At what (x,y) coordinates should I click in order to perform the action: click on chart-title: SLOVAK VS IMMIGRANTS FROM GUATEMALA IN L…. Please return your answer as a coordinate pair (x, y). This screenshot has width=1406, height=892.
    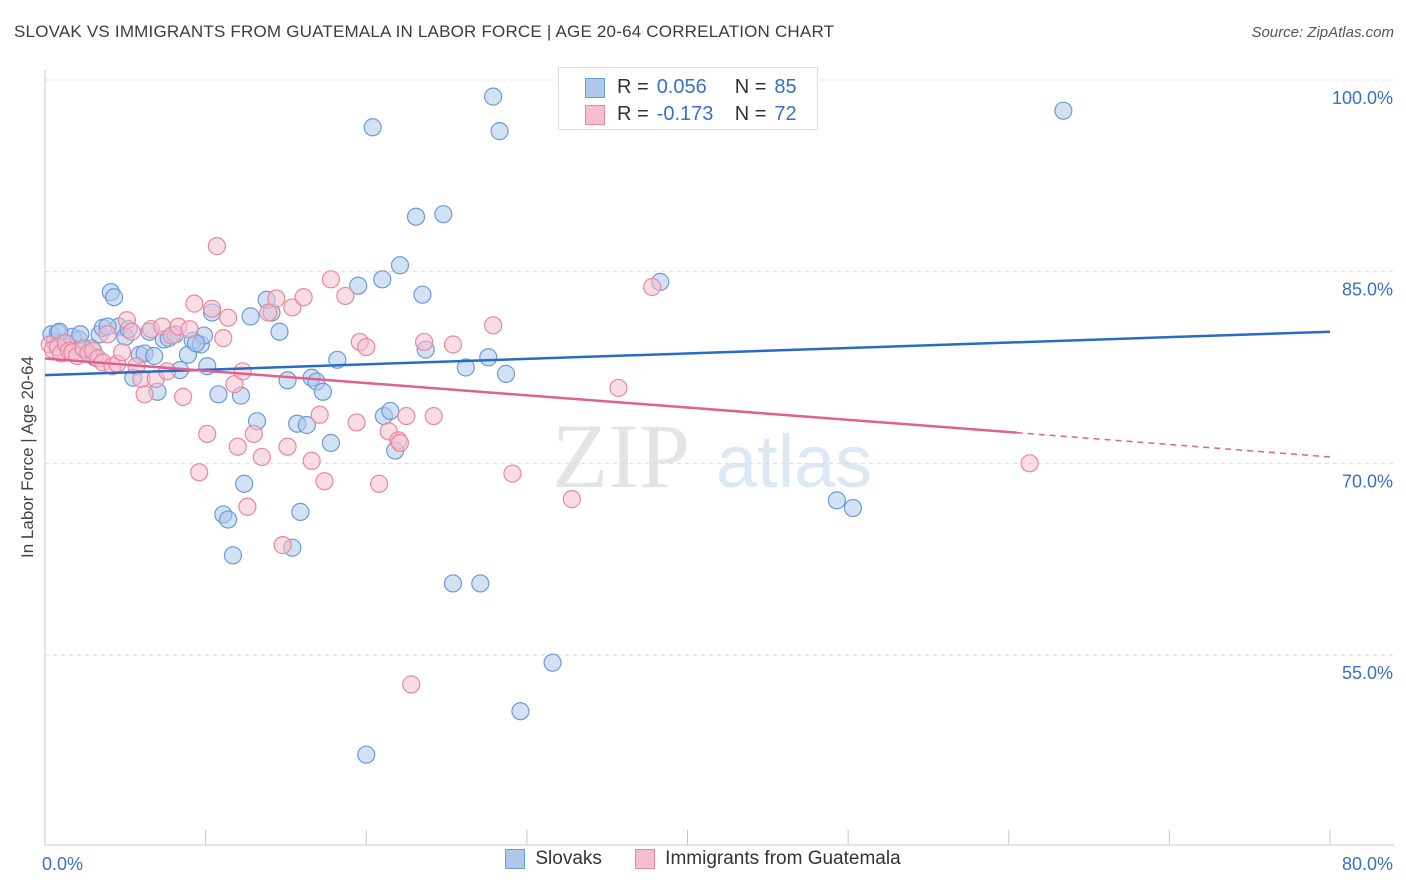
    Looking at the image, I should click on (424, 31).